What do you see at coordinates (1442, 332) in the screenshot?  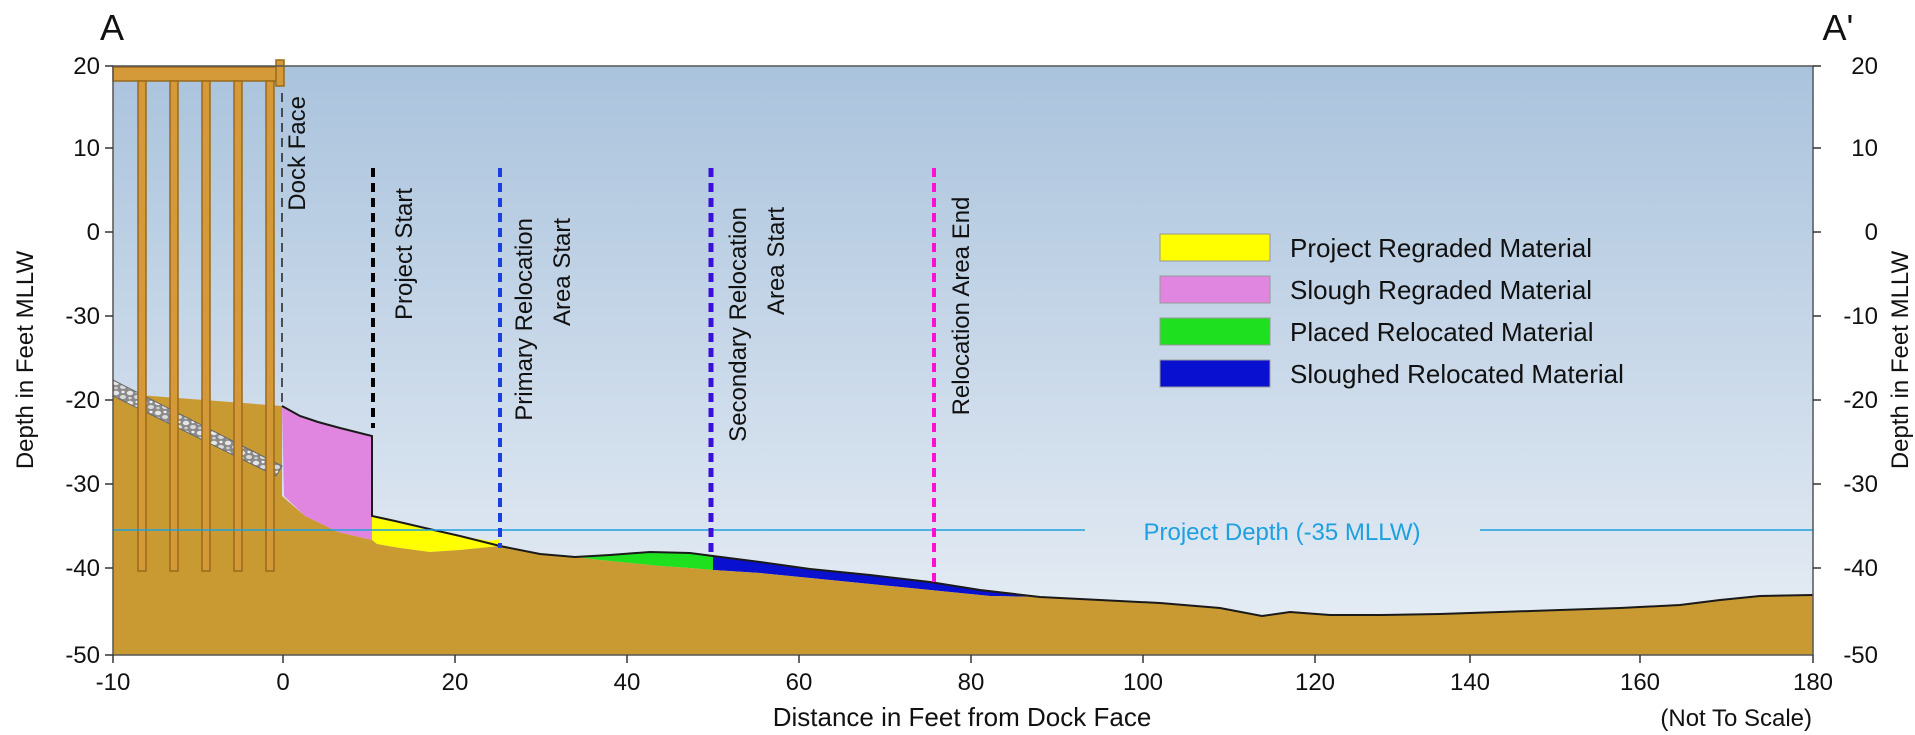 I see `legend-label-placed-relocated: Placed Relocated Material` at bounding box center [1442, 332].